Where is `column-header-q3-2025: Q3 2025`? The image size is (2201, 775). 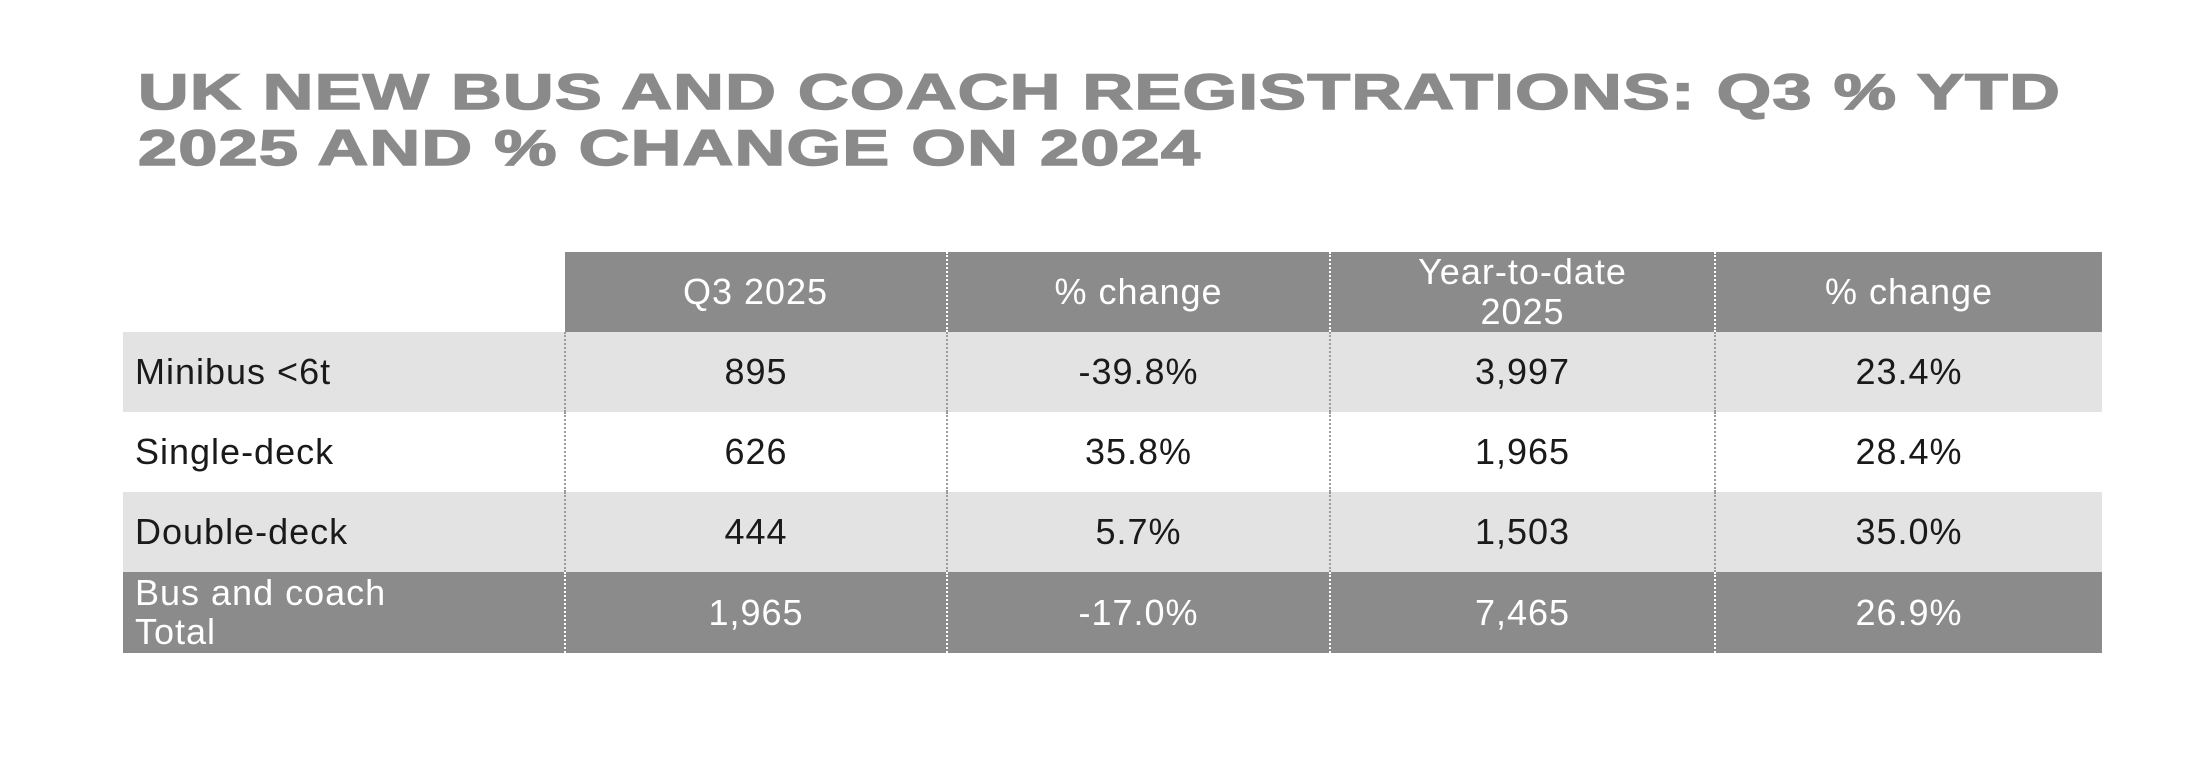
column-header-q3-2025: Q3 2025 is located at coordinates (756, 292).